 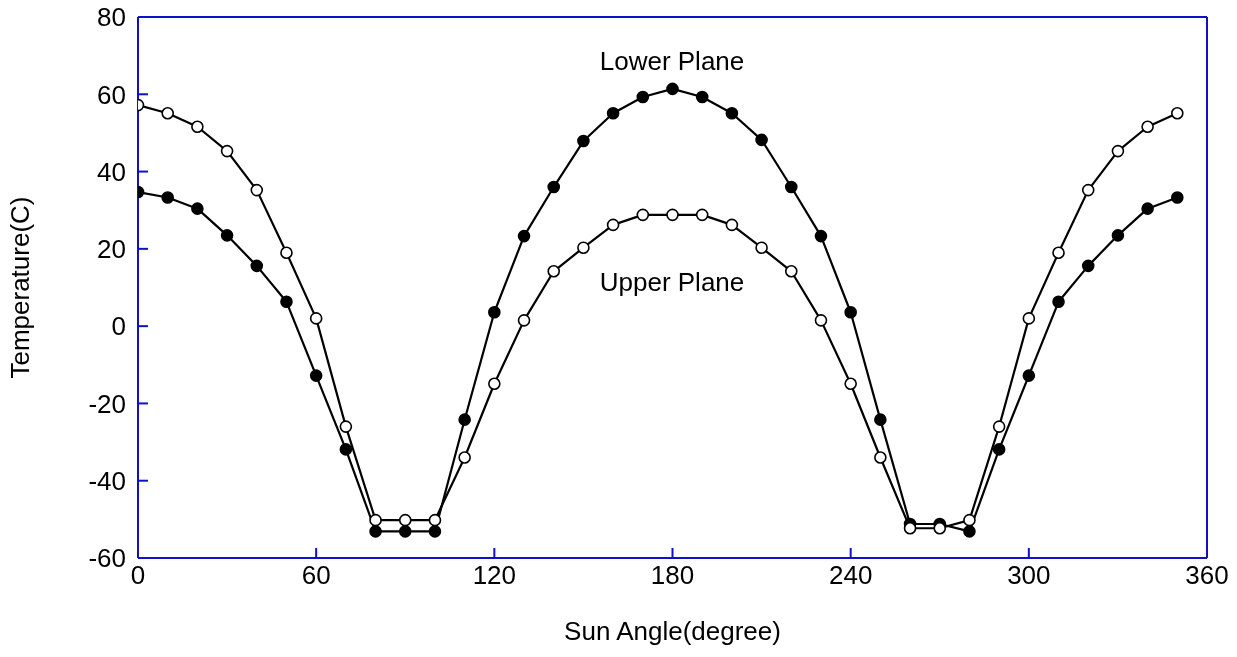 What do you see at coordinates (672, 575) in the screenshot?
I see `x-tick-label: 180` at bounding box center [672, 575].